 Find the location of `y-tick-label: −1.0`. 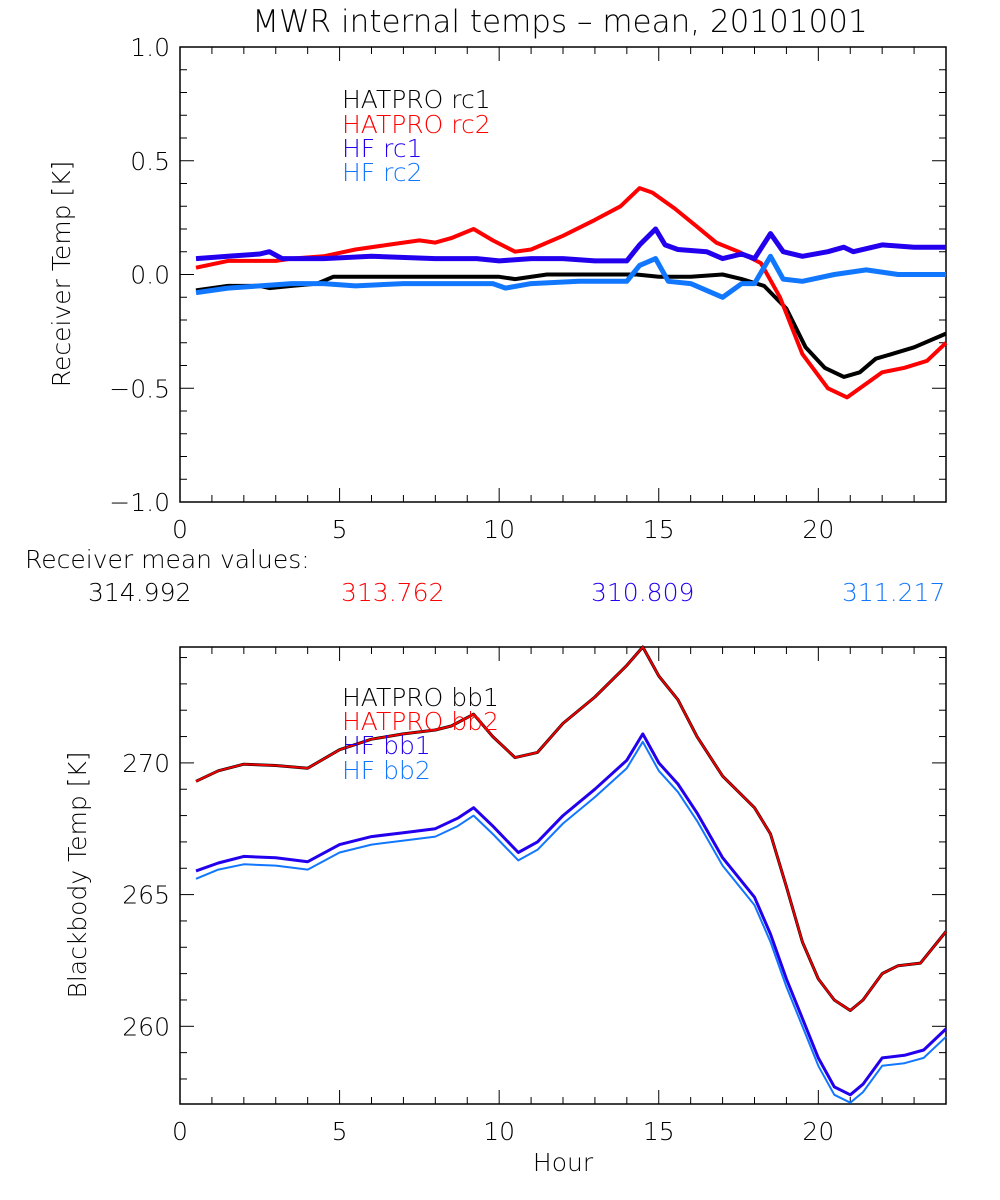

y-tick-label: −1.0 is located at coordinates (139, 502).